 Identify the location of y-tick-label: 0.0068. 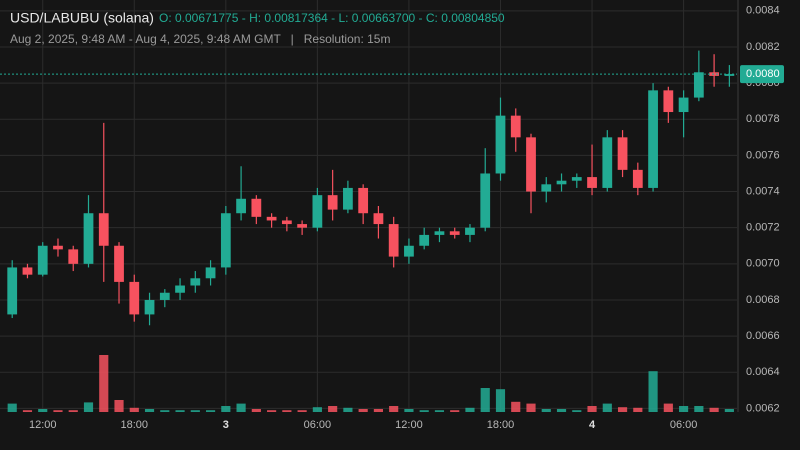
(763, 300).